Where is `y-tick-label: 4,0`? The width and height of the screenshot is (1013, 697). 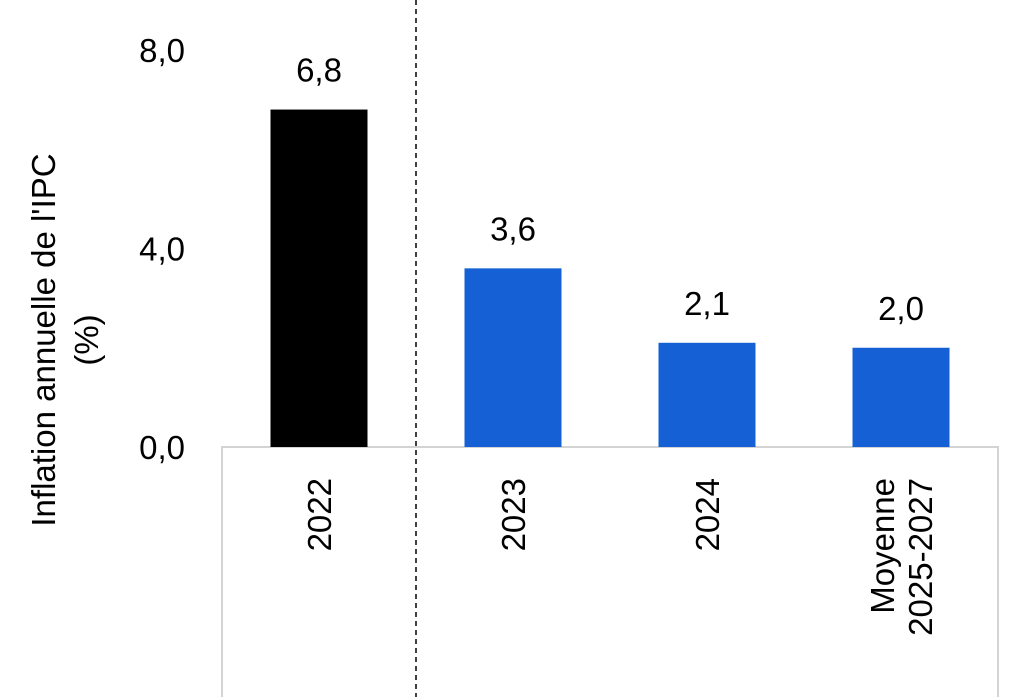
y-tick-label: 4,0 is located at coordinates (162, 249).